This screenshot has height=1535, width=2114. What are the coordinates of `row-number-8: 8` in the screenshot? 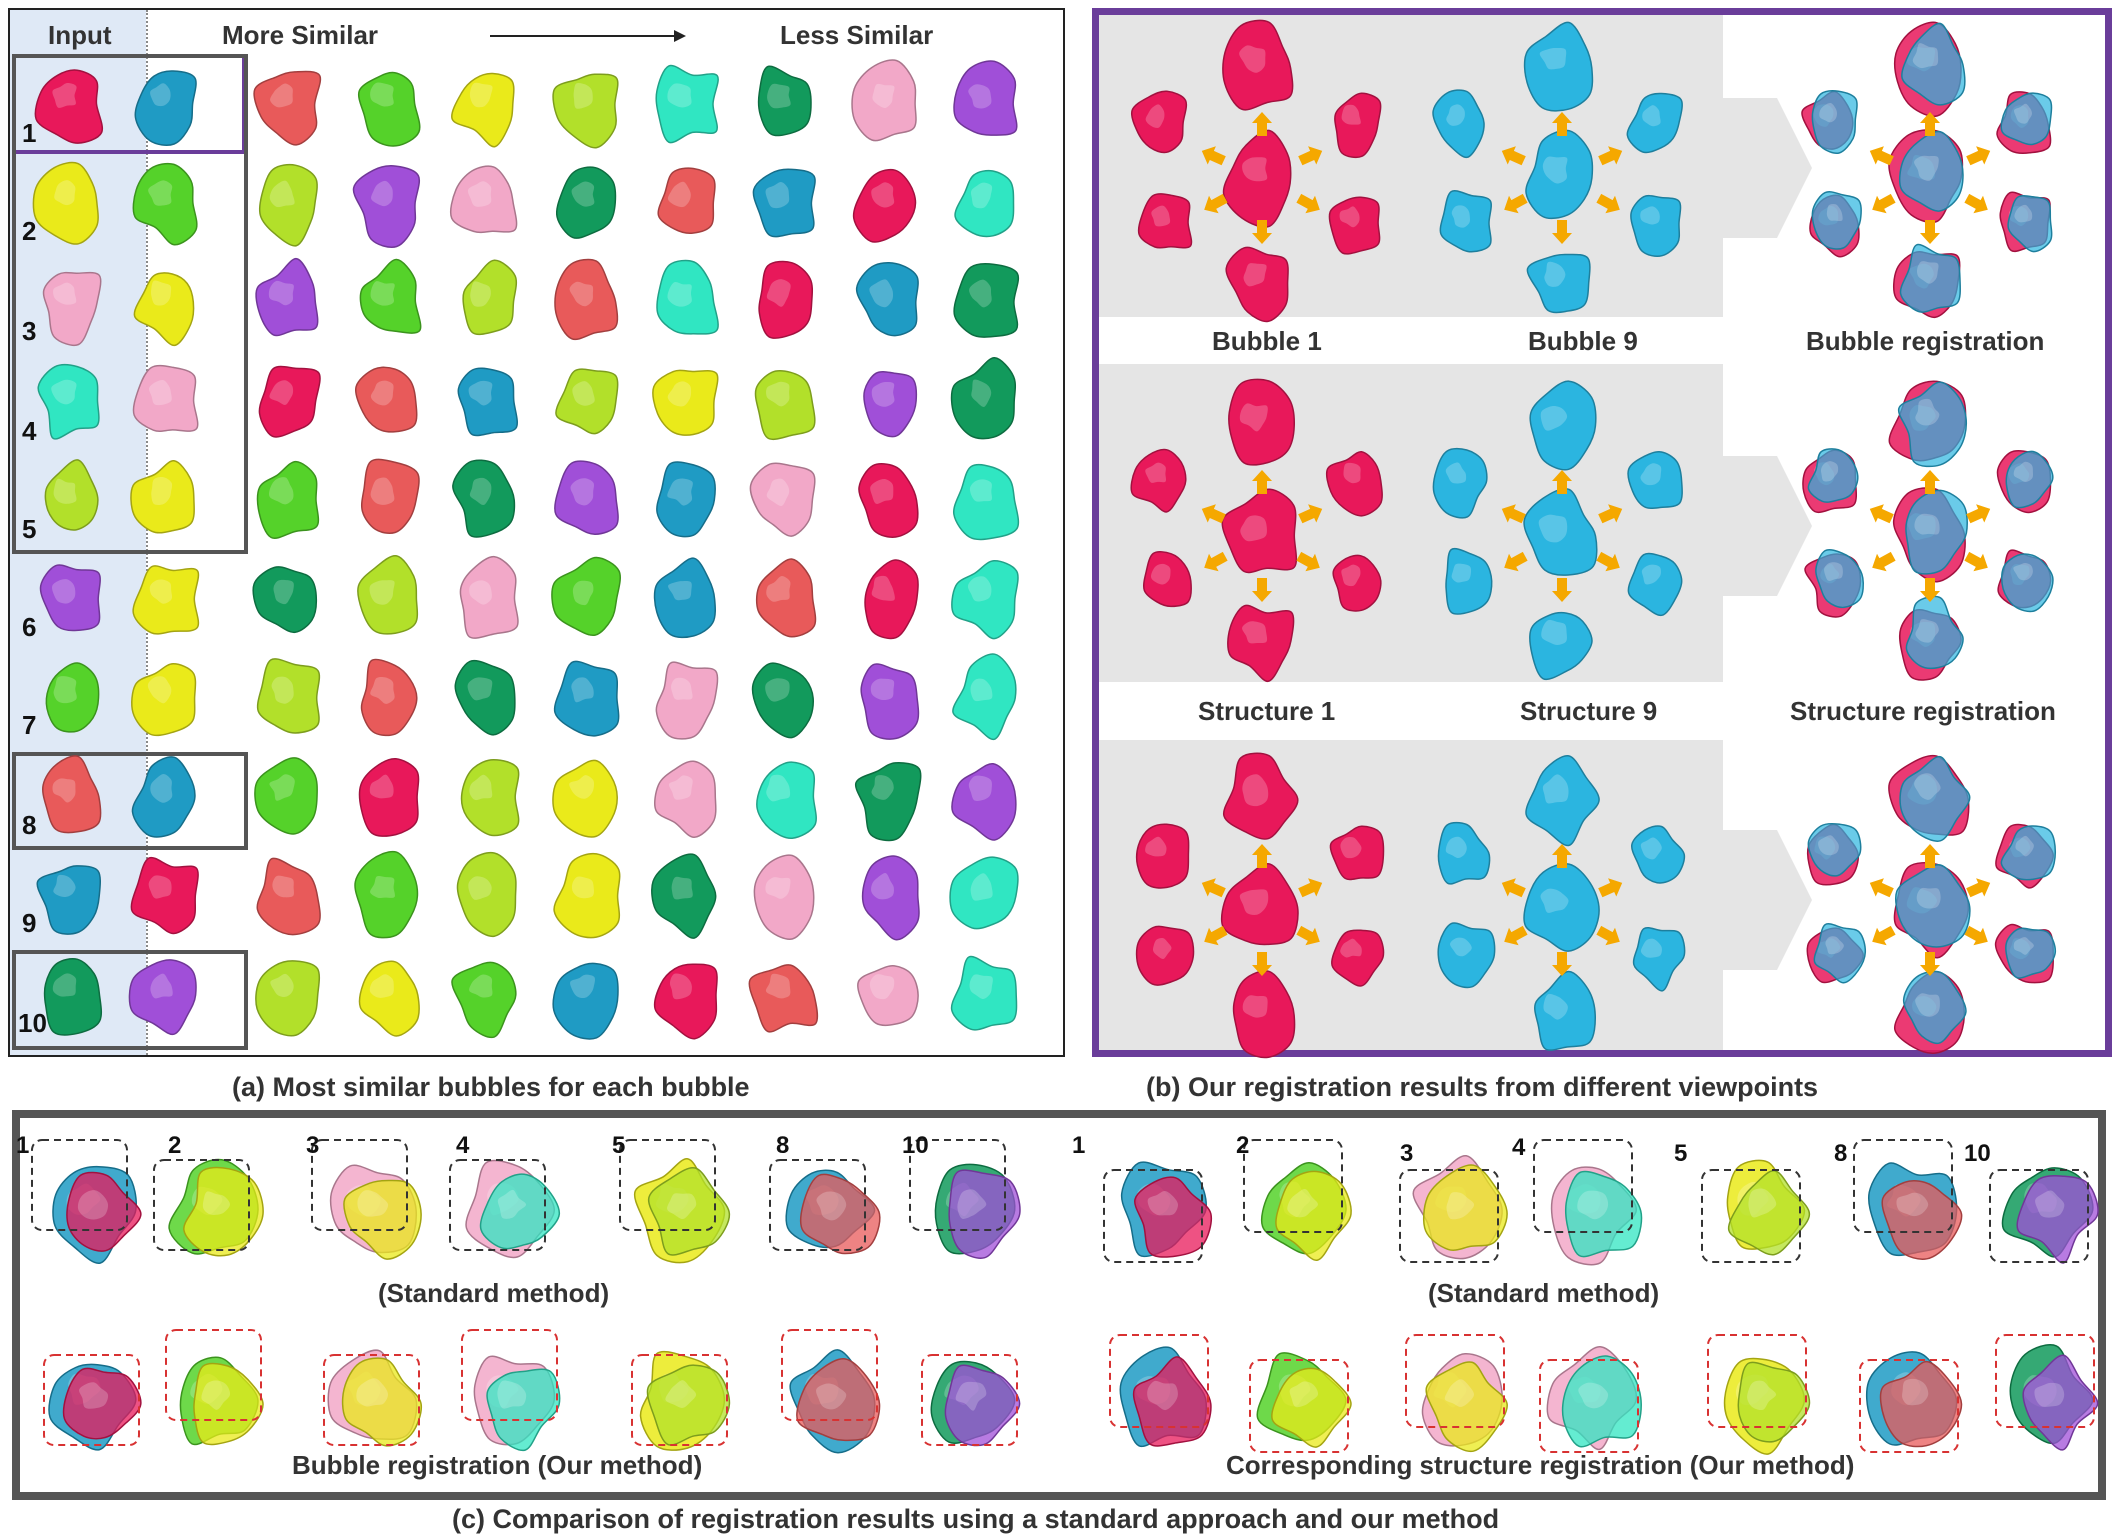 It's located at (29, 825).